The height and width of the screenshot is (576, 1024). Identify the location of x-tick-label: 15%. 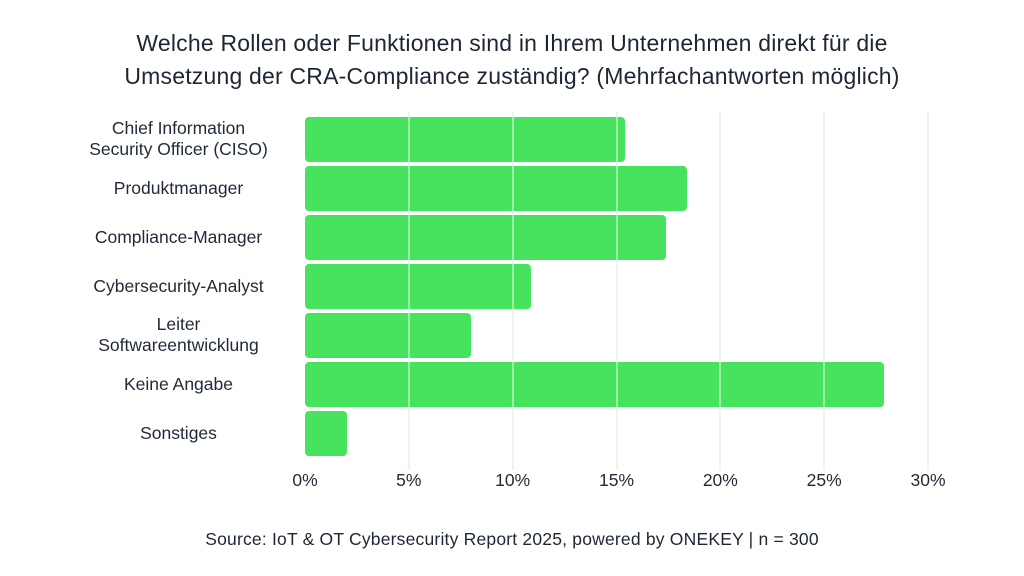
(616, 479).